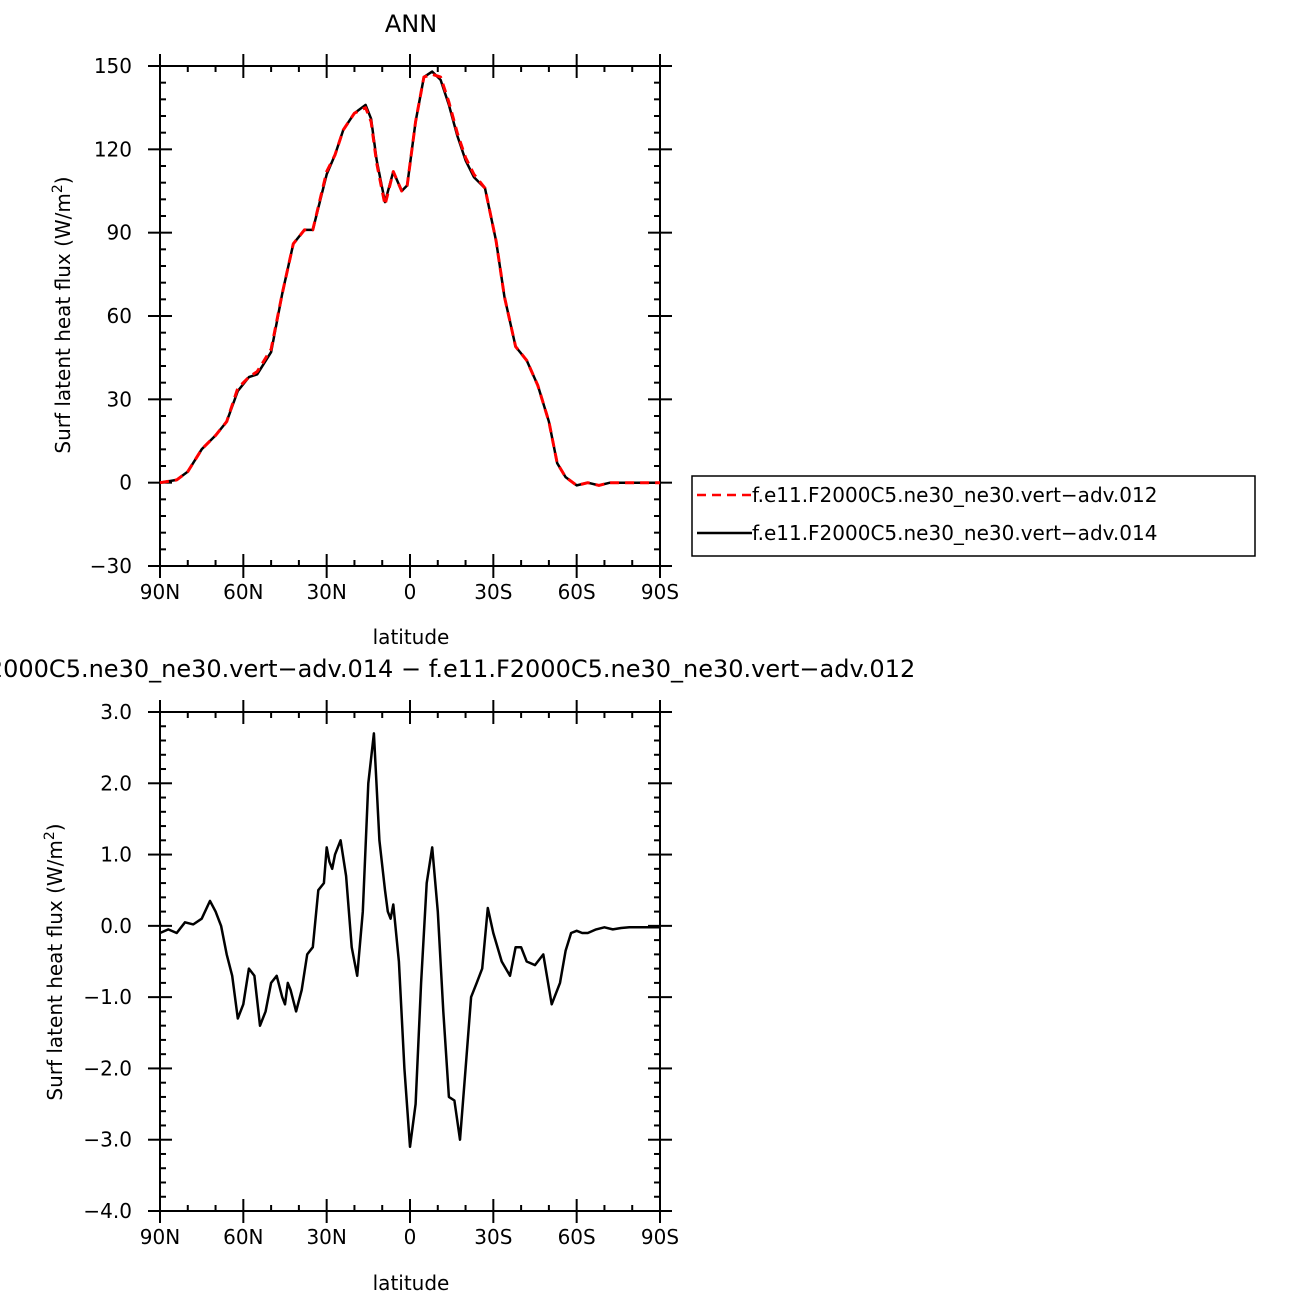 This screenshot has width=1302, height=1303. What do you see at coordinates (160, 592) in the screenshot?
I see `top-x-tick-label: 90N` at bounding box center [160, 592].